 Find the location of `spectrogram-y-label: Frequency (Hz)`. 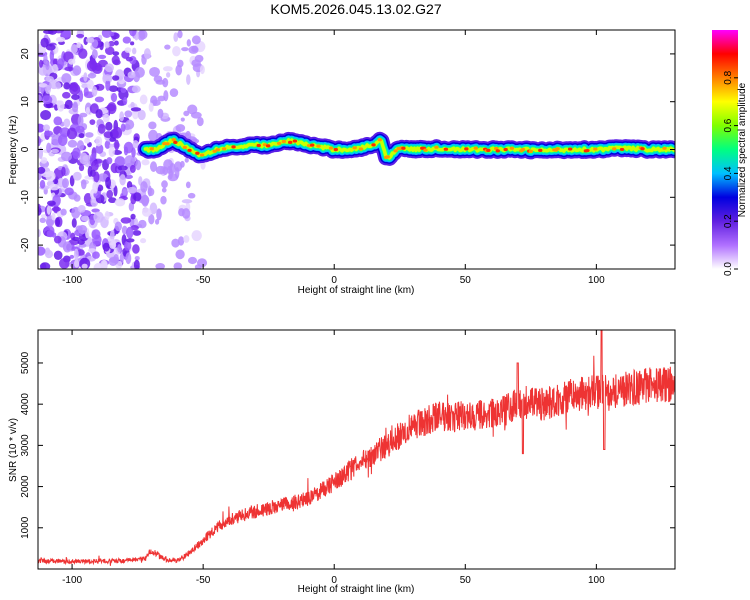

spectrogram-y-label: Frequency (Hz) is located at coordinates (13, 150).